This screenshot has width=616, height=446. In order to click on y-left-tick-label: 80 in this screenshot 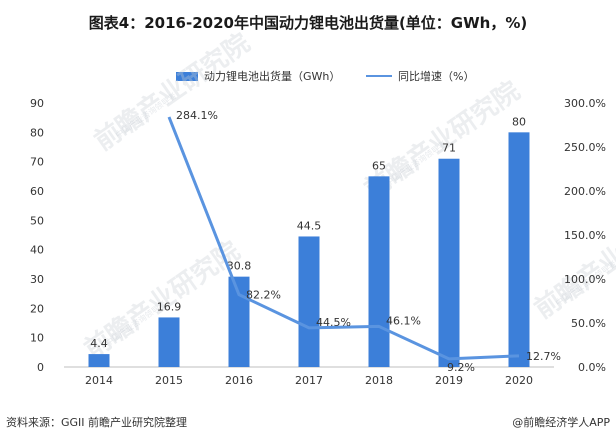, I will do `click(37, 132)`.